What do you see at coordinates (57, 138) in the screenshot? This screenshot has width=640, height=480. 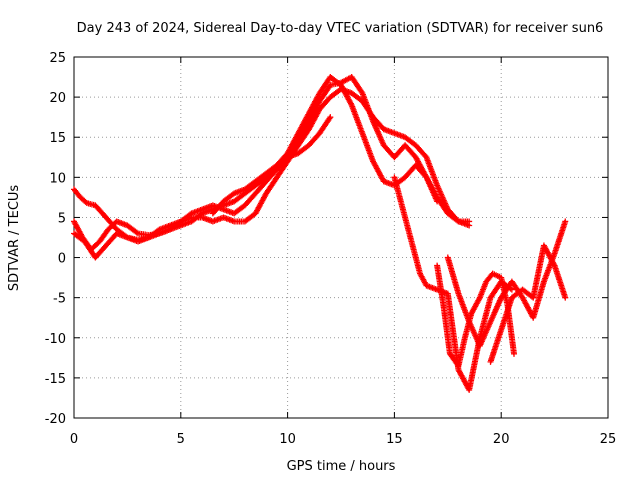 I see `y-tick-label: 15` at bounding box center [57, 138].